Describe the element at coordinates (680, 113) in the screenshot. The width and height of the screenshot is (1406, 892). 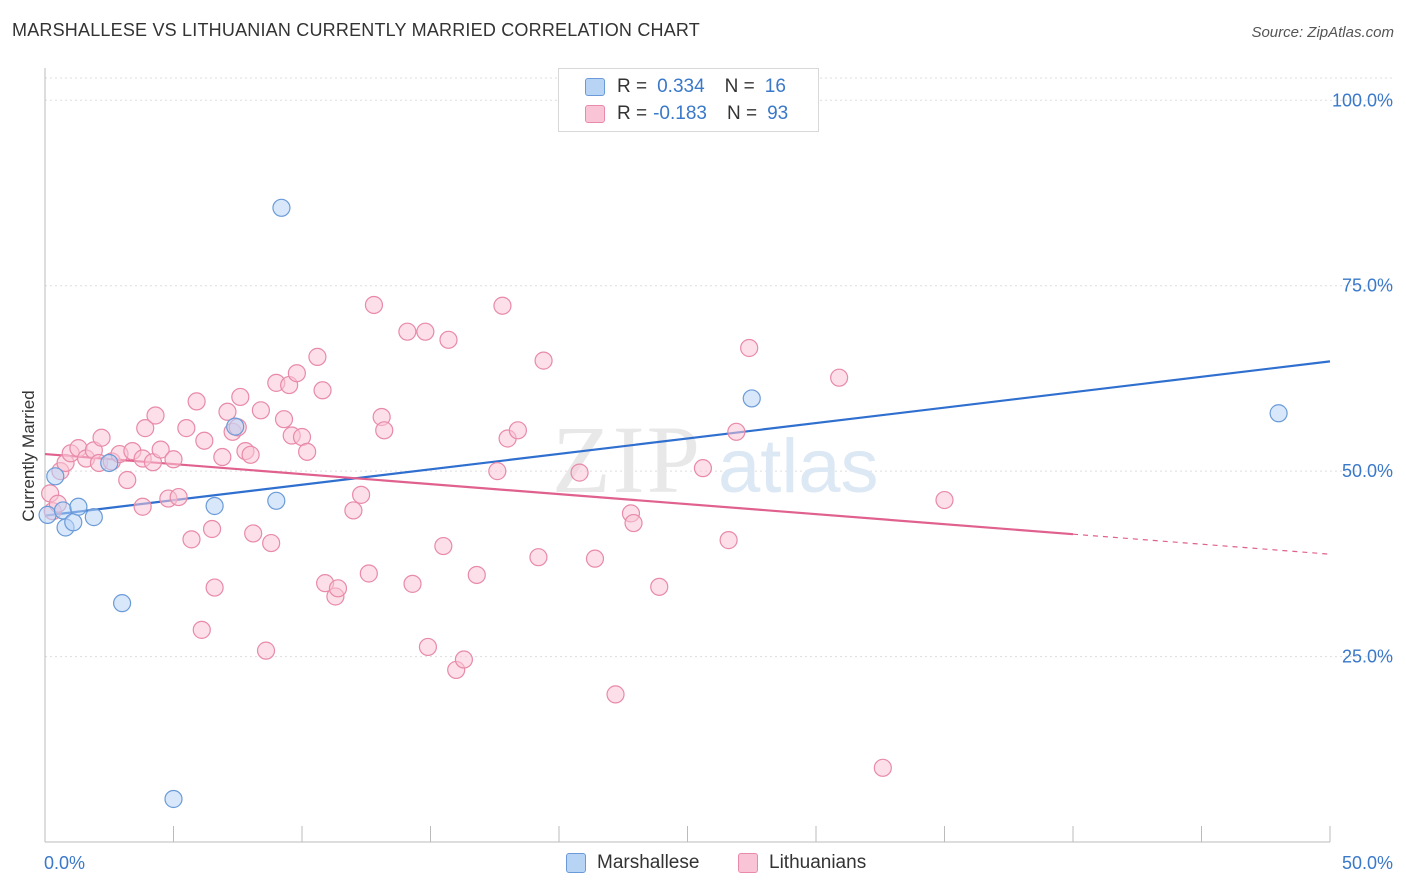
I see `legend-r-value: -0.183` at that location.